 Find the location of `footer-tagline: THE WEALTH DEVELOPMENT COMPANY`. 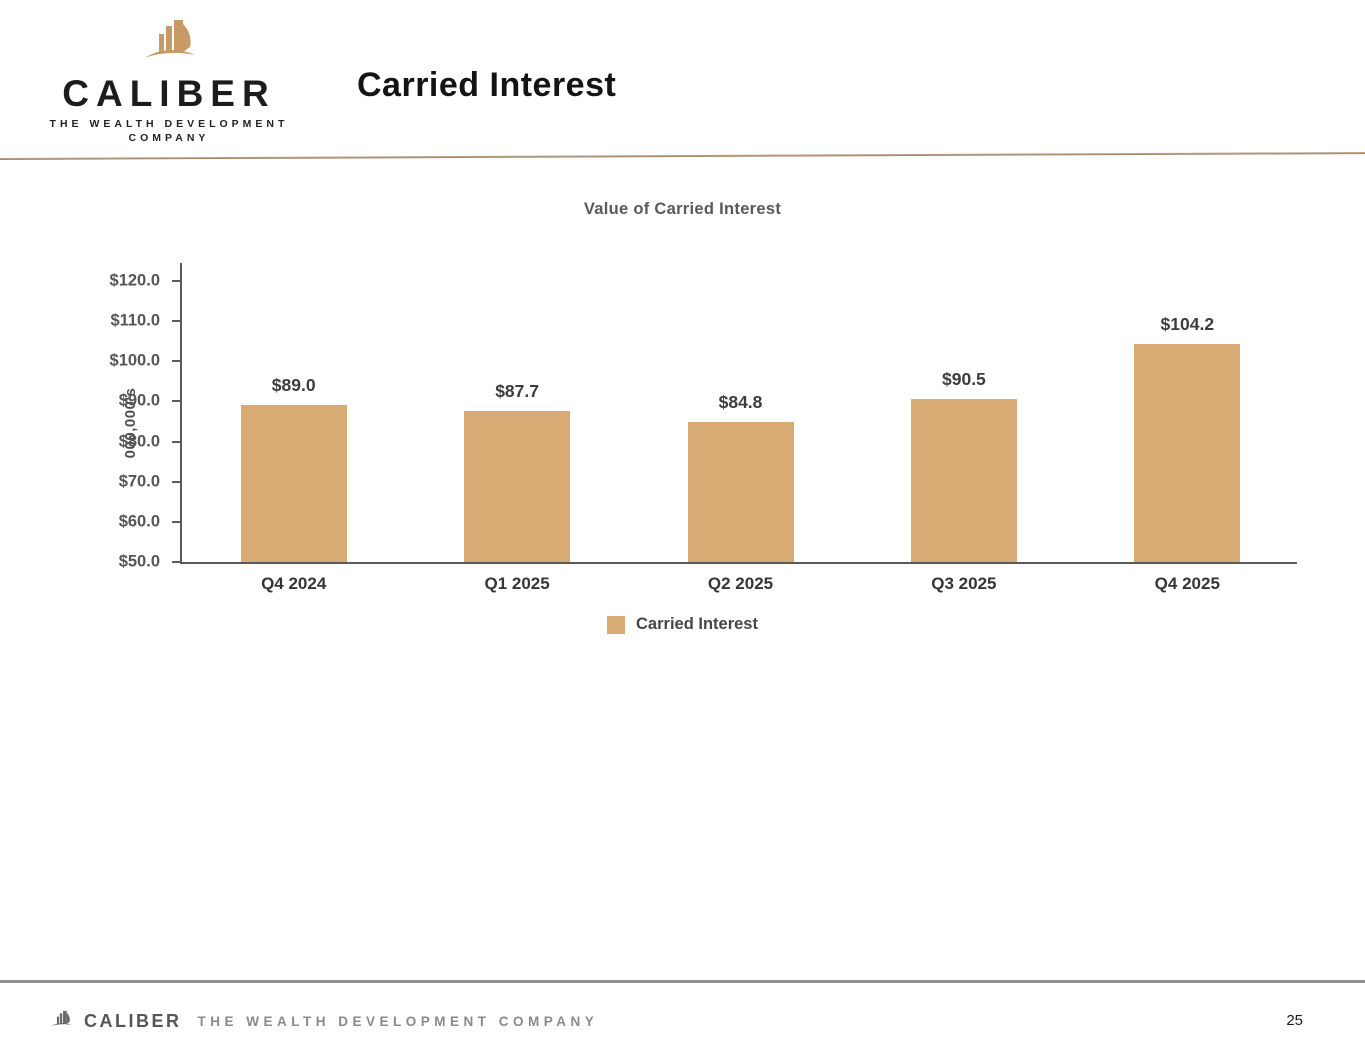

footer-tagline: THE WEALTH DEVELOPMENT COMPANY is located at coordinates (398, 1021).